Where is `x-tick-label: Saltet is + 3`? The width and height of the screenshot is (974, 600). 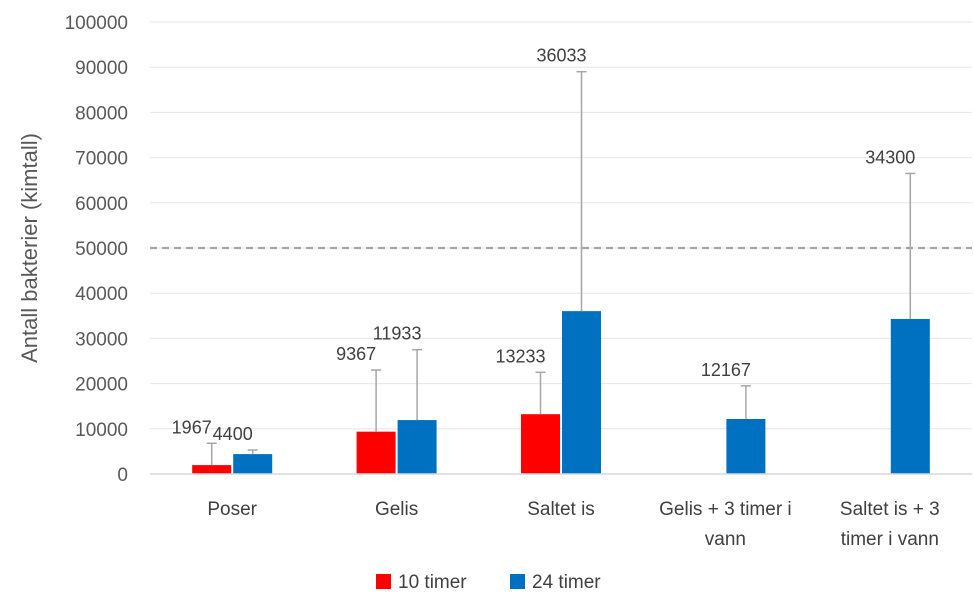
x-tick-label: Saltet is + 3 is located at coordinates (890, 509).